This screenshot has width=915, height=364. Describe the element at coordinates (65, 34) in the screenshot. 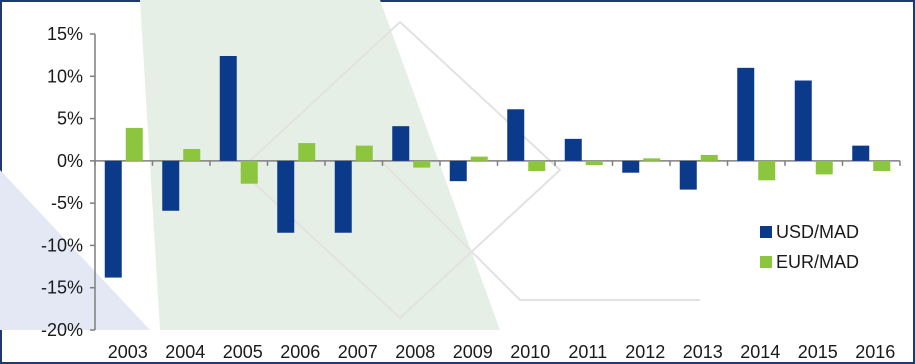

I see `y-tick-label: 15%` at that location.